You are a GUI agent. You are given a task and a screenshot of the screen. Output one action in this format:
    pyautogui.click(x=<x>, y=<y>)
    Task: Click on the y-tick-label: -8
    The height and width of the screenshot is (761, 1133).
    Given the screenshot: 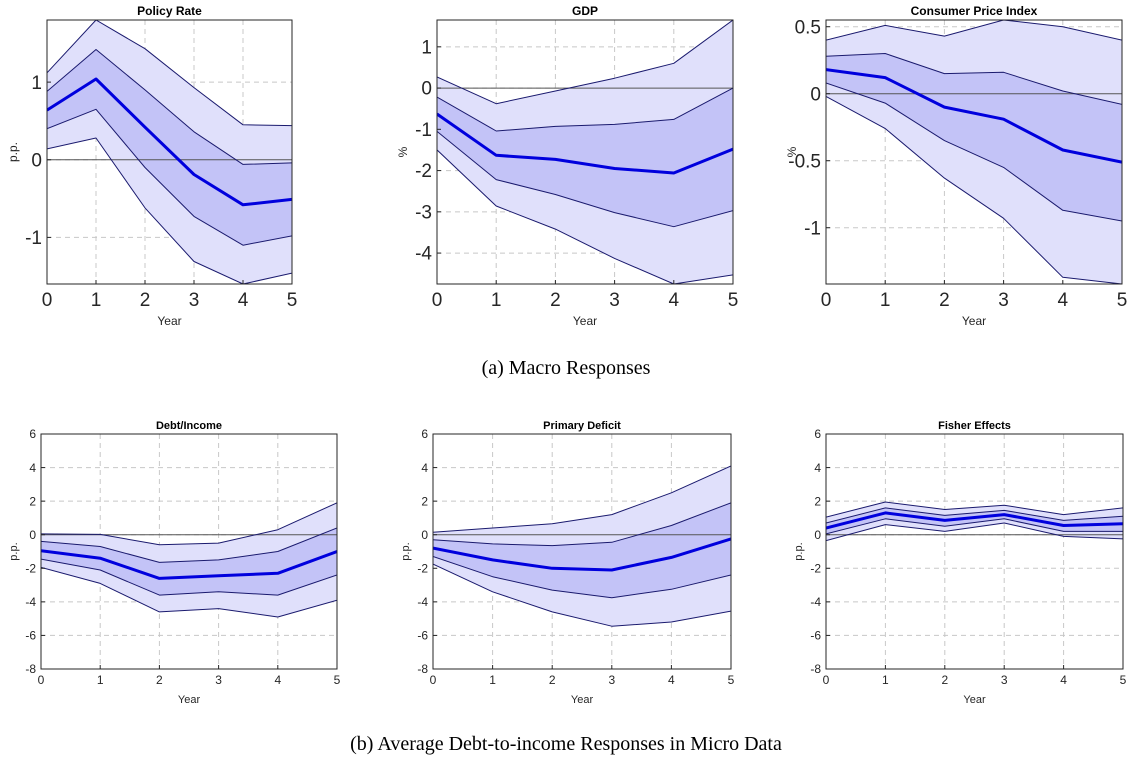 What is the action you would take?
    pyautogui.click(x=815, y=669)
    